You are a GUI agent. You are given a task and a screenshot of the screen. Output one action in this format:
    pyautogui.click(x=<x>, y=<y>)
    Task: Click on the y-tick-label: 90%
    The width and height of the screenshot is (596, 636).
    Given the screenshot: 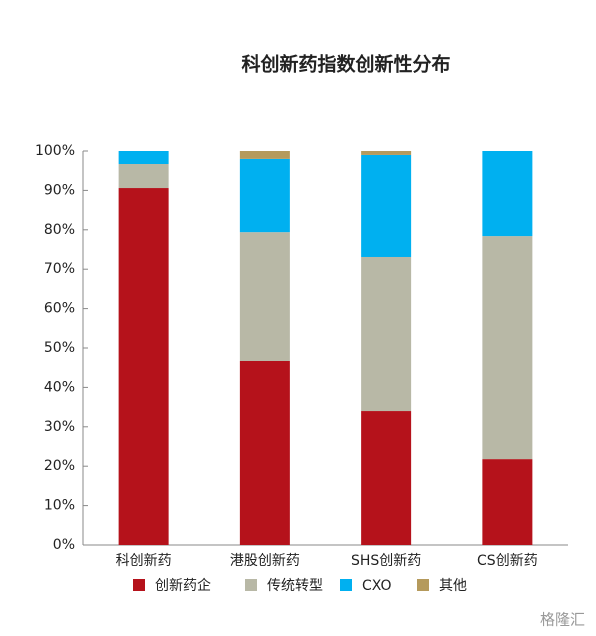 What is the action you would take?
    pyautogui.click(x=59, y=190)
    